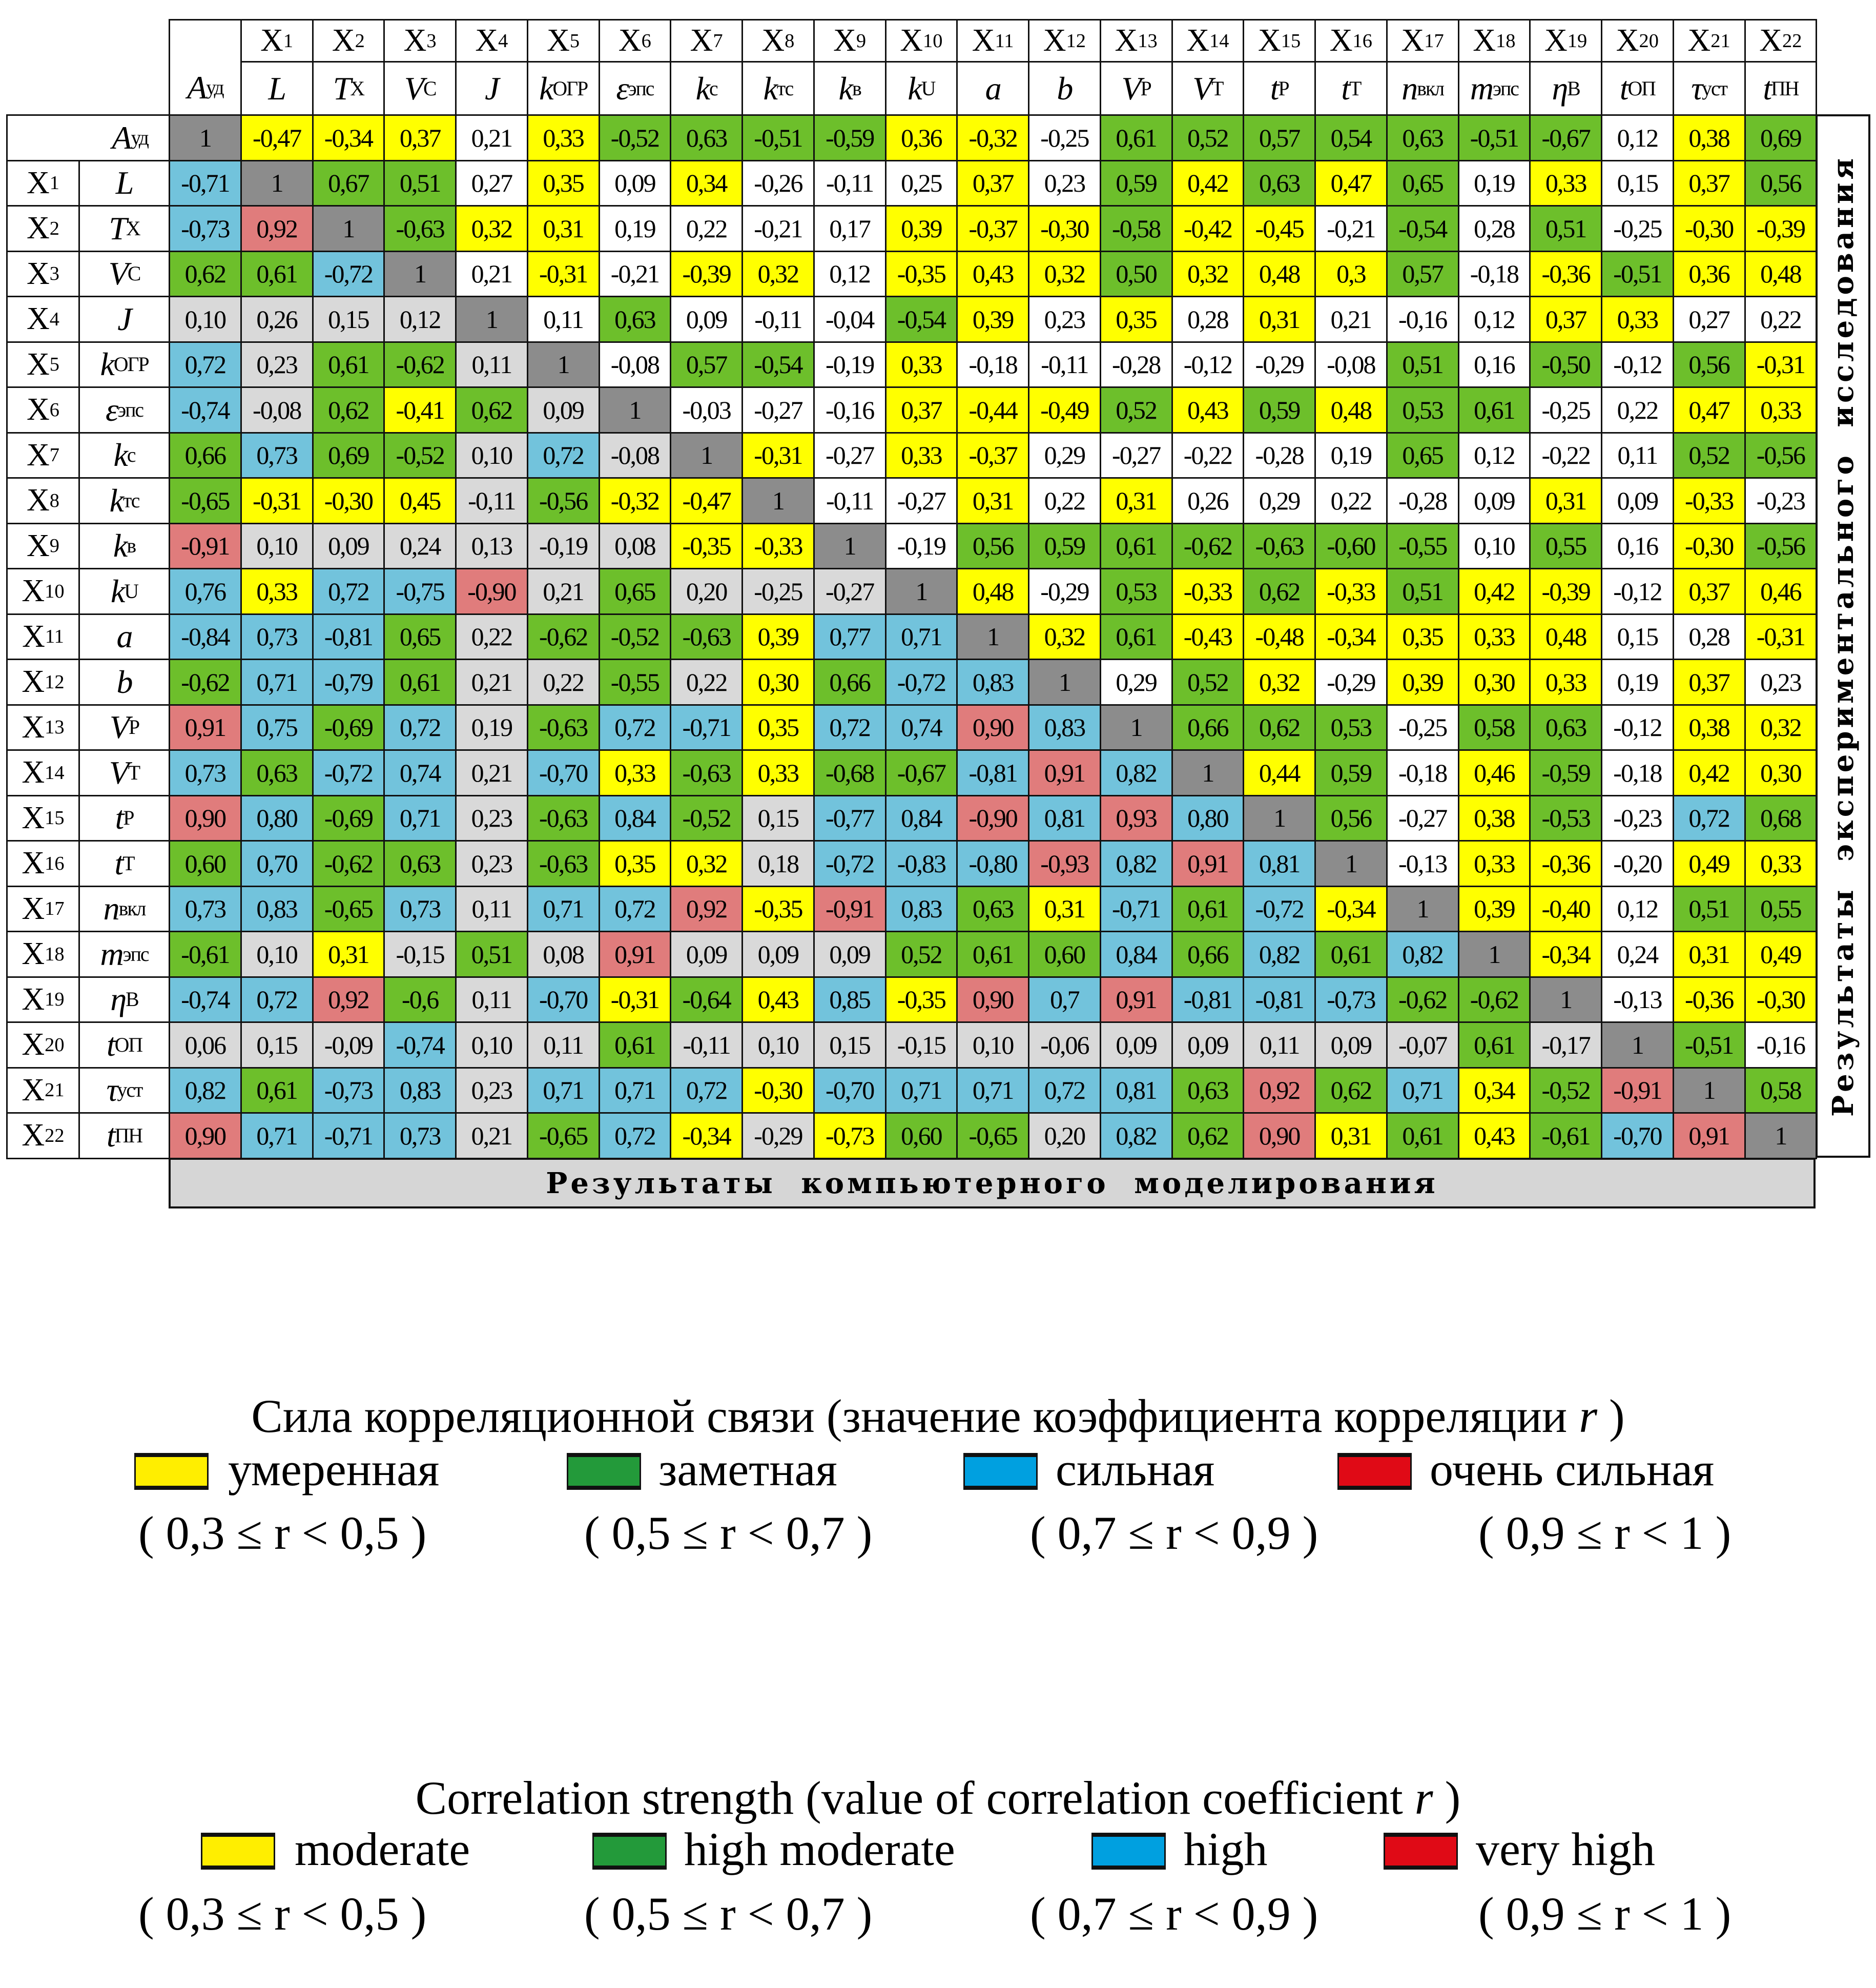 This screenshot has height=1988, width=1876. I want to click on matrix-cell: -0,35, so click(707, 545).